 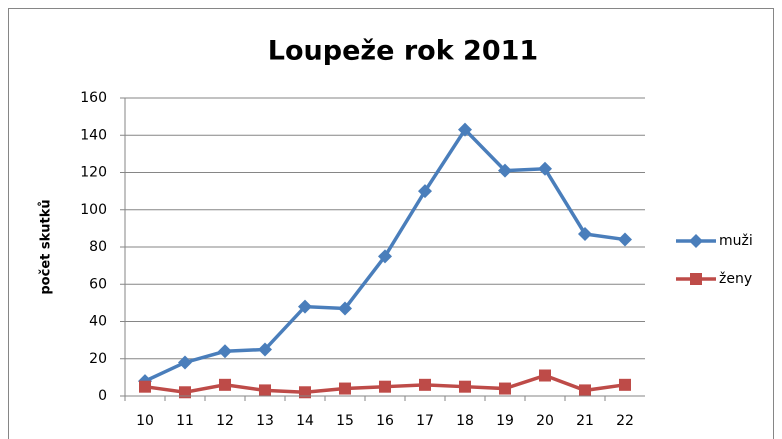 I want to click on x-tick-label: 11, so click(x=185, y=421).